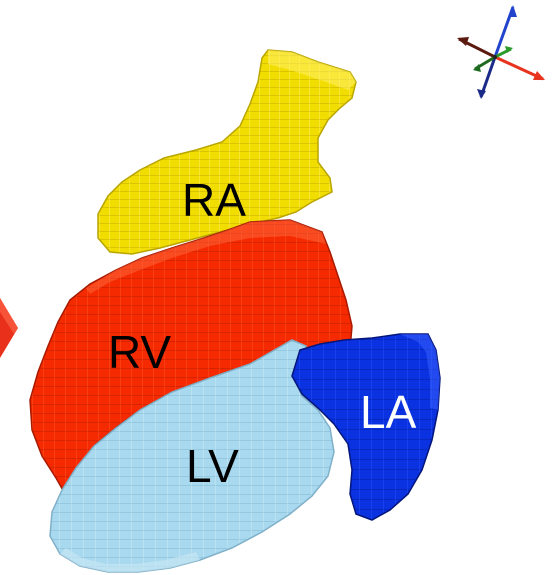 Image resolution: width=557 pixels, height=575 pixels. I want to click on red-arrow-fragment, so click(9, 328).